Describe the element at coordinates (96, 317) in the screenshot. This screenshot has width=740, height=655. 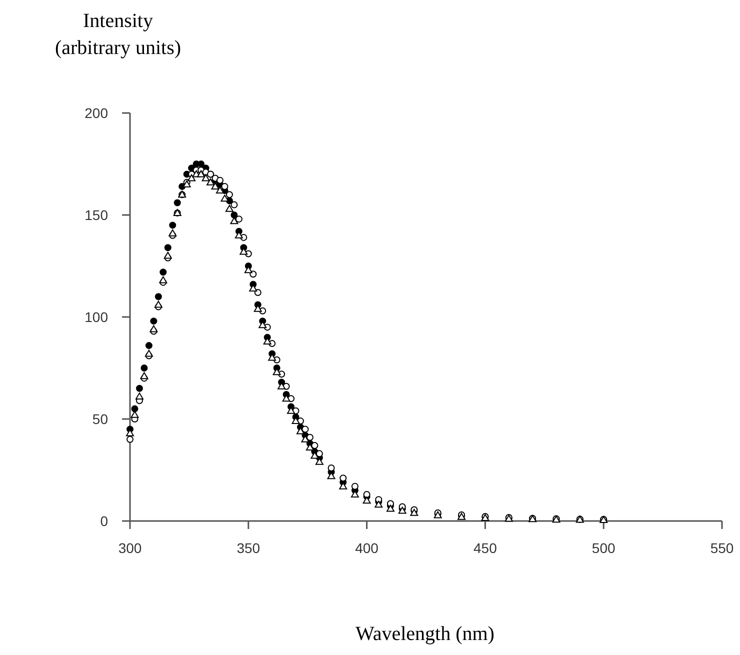
I see `y-tick-label: 100` at that location.